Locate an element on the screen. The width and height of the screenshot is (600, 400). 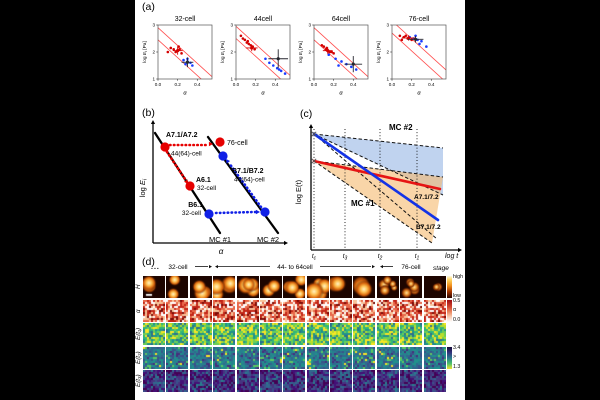
regression-band is located at coordinates (263, 52).